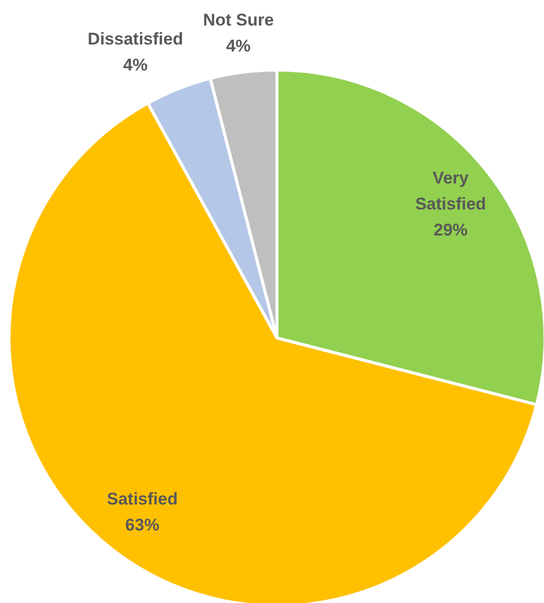  Describe the element at coordinates (450, 191) in the screenshot. I see `slice-label: Very Satisfied` at that location.